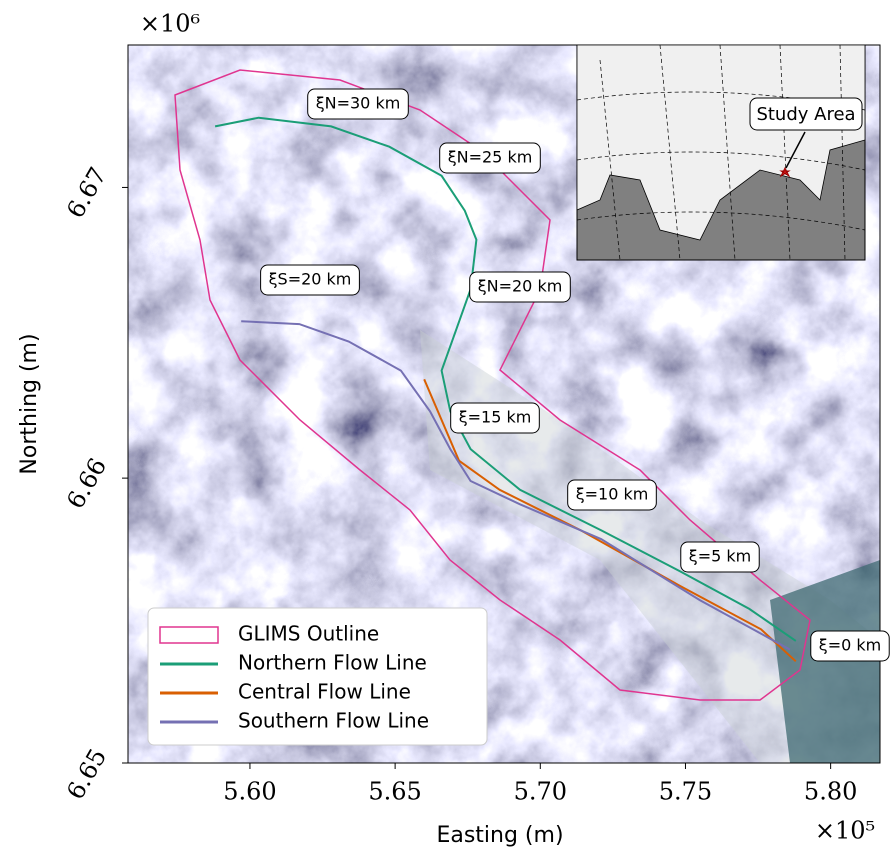  I want to click on annotation: ξ=5 km, so click(720, 557).